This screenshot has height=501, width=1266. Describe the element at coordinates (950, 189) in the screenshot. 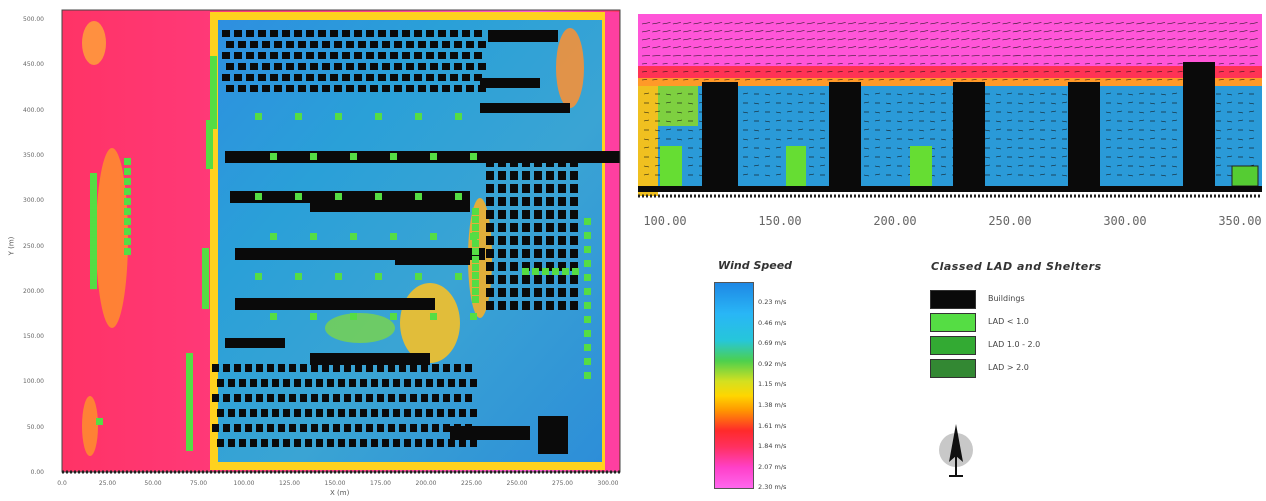

I see `section-ground` at that location.